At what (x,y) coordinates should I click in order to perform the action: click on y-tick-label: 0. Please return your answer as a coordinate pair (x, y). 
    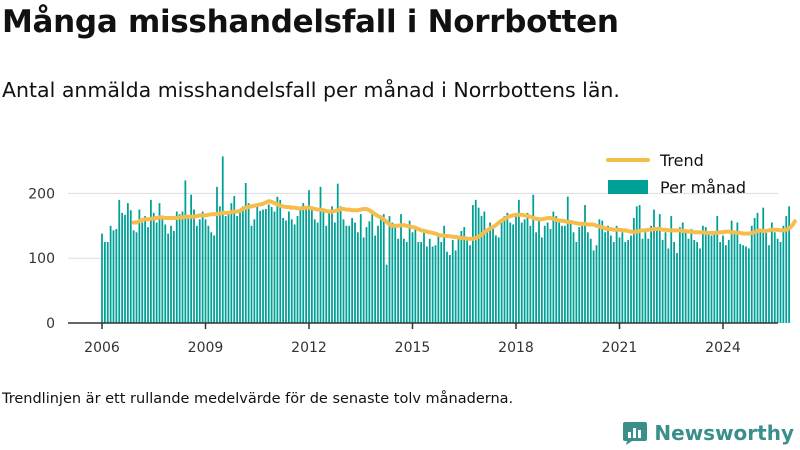
    Looking at the image, I should click on (50, 324).